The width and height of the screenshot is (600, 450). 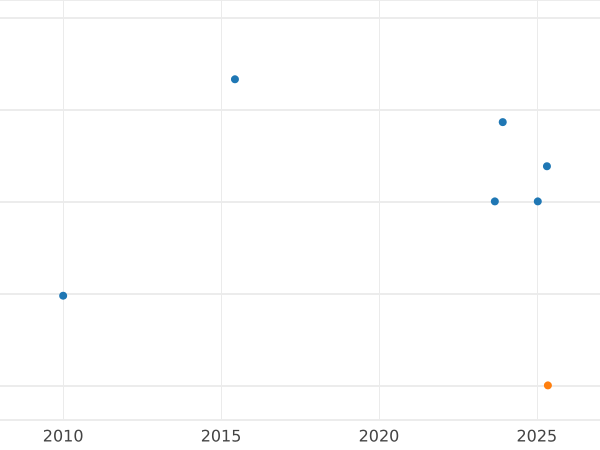 What do you see at coordinates (379, 436) in the screenshot?
I see `x-tick-label: 2020` at bounding box center [379, 436].